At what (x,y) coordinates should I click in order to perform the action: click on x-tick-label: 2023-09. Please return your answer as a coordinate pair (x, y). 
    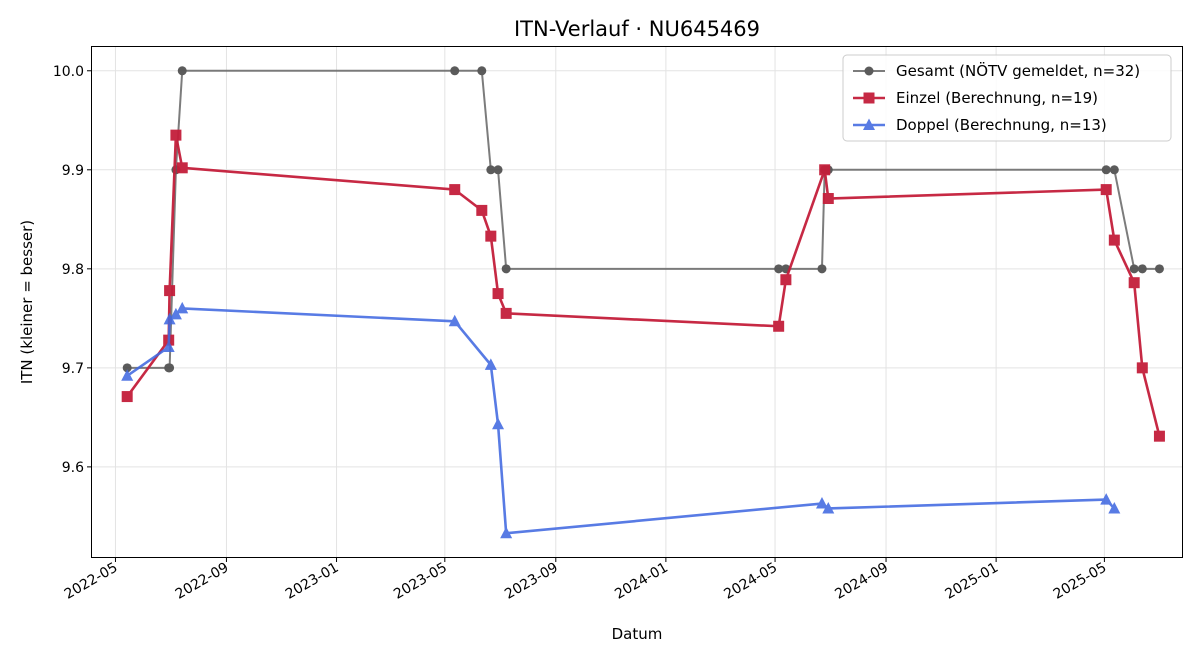
    Looking at the image, I should click on (531, 581).